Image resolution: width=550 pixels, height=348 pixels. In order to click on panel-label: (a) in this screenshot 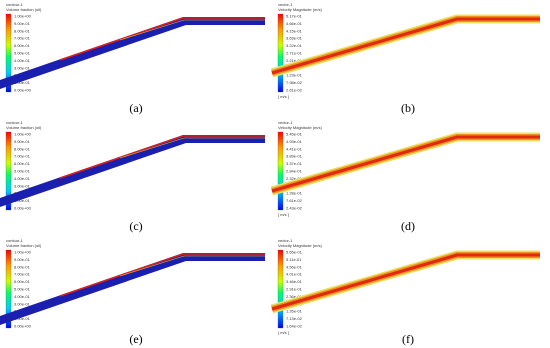, I will do `click(135, 108)`.